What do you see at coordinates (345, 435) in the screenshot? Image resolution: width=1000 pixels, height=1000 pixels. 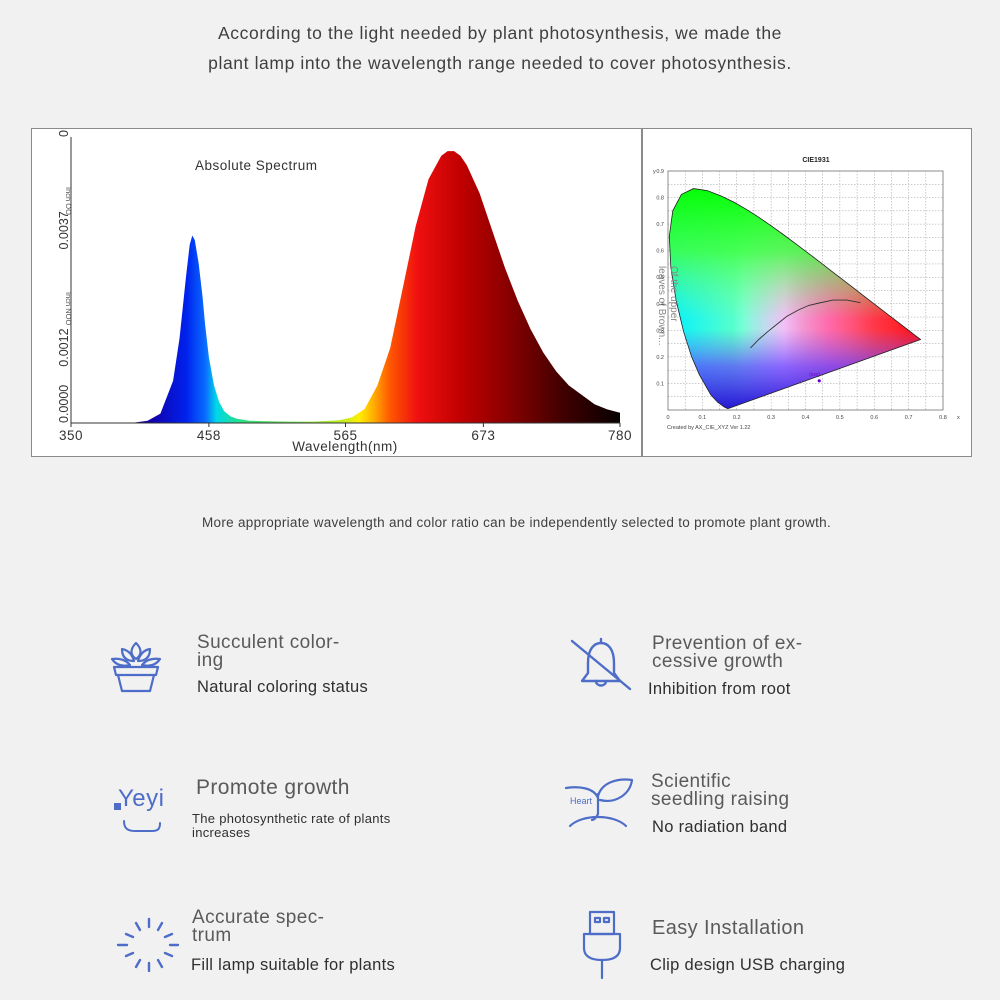 I see `x-tick-label: 565` at bounding box center [345, 435].